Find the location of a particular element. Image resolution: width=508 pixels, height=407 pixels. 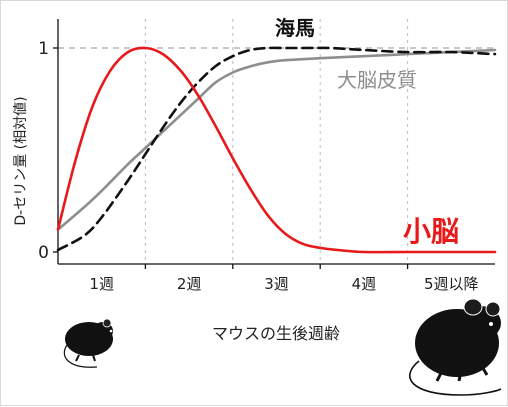

y-tick-label-1: 1 is located at coordinates (43, 49).